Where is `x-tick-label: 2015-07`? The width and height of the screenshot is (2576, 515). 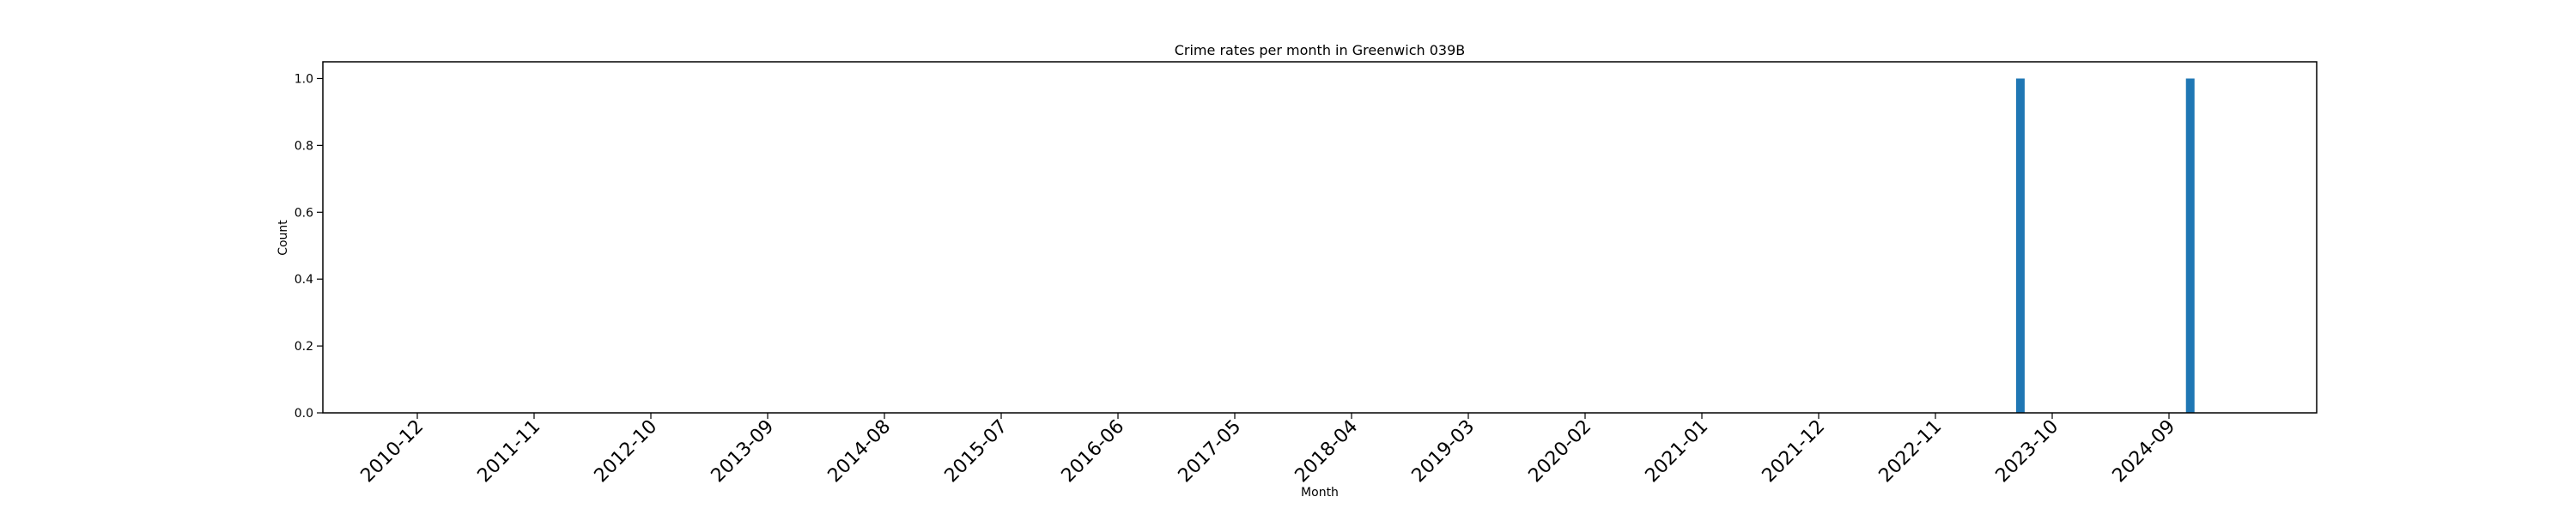
x-tick-label: 2015-07 is located at coordinates (976, 452).